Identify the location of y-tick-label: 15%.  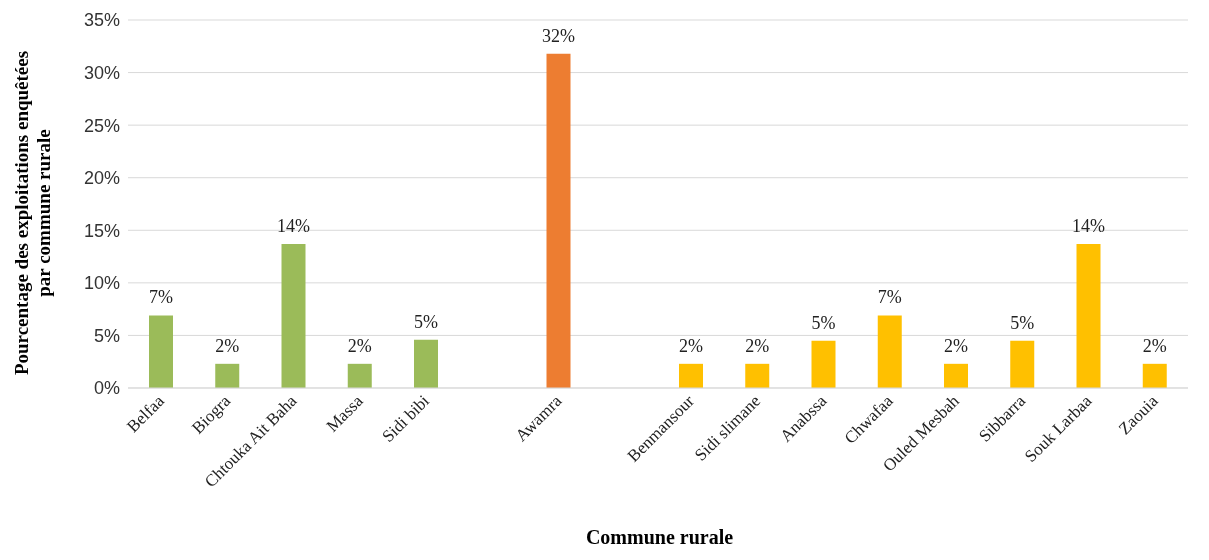
(101, 230).